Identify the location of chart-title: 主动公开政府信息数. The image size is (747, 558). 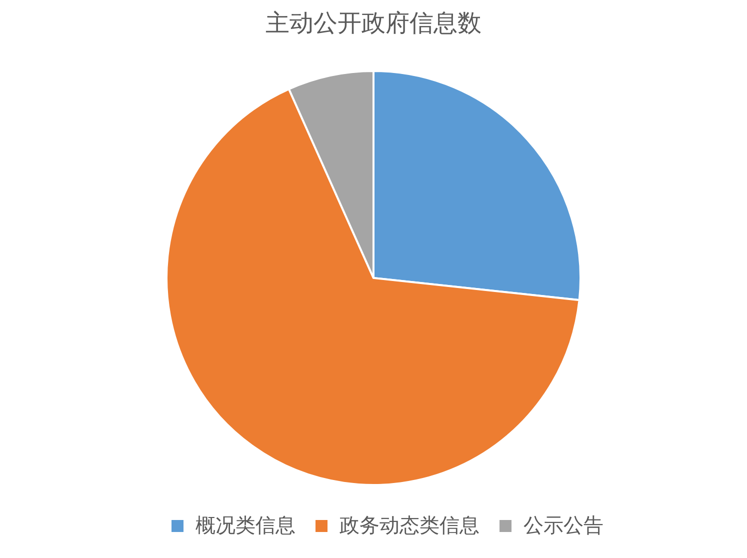
(374, 23).